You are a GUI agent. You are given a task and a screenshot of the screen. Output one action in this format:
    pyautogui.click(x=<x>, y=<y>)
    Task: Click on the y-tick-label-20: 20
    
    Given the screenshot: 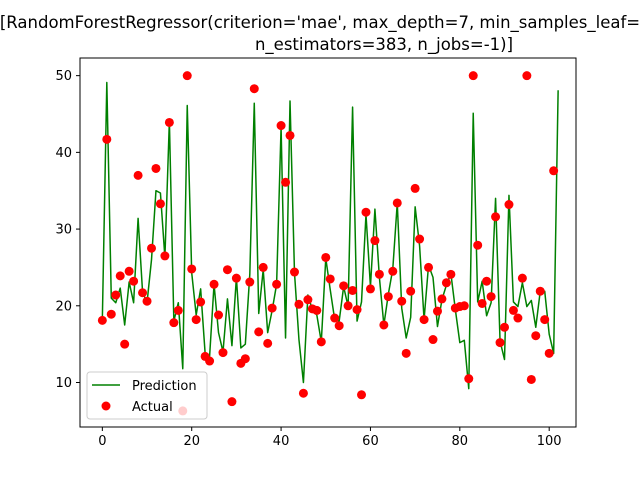 What is the action you would take?
    pyautogui.click(x=63, y=306)
    